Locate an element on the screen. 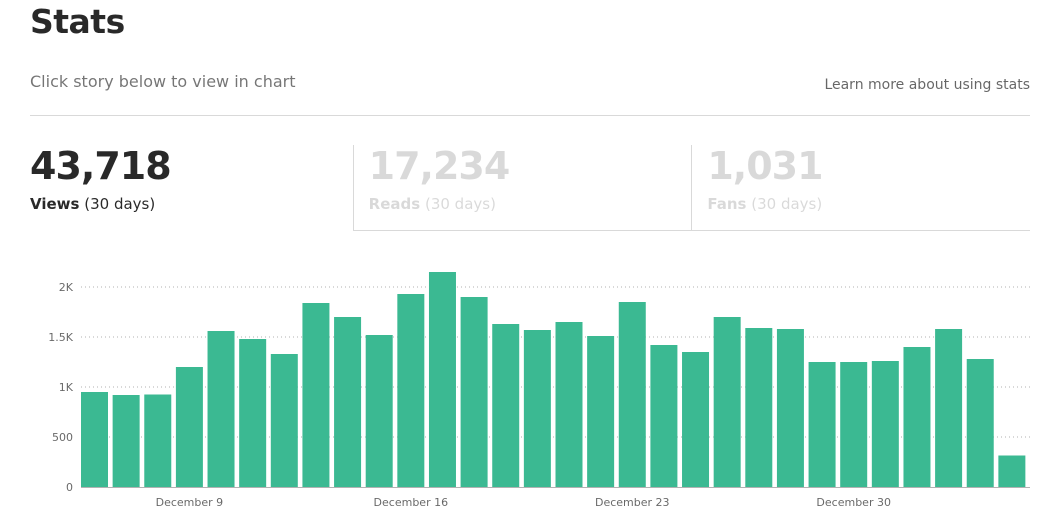  learn-more-link: Learn more about using stats is located at coordinates (927, 85).